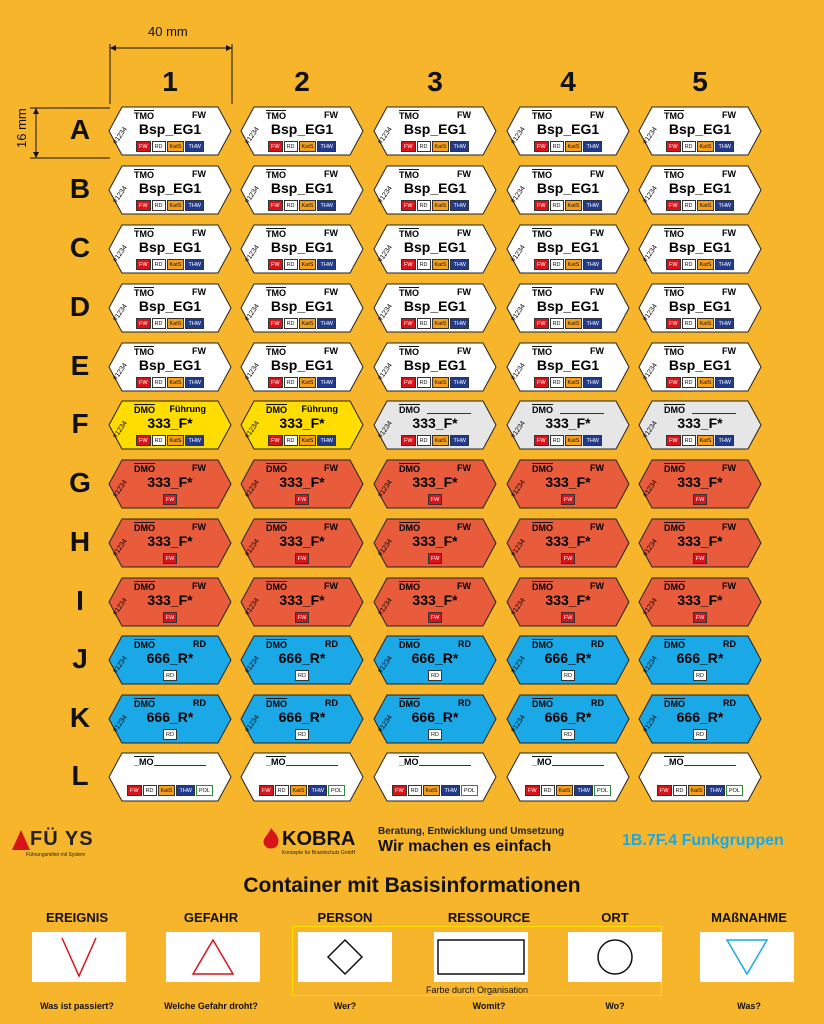 This screenshot has width=824, height=1024. I want to click on radio-tag-I3: DMO FW 333_F* #1234 FW, so click(435, 602).